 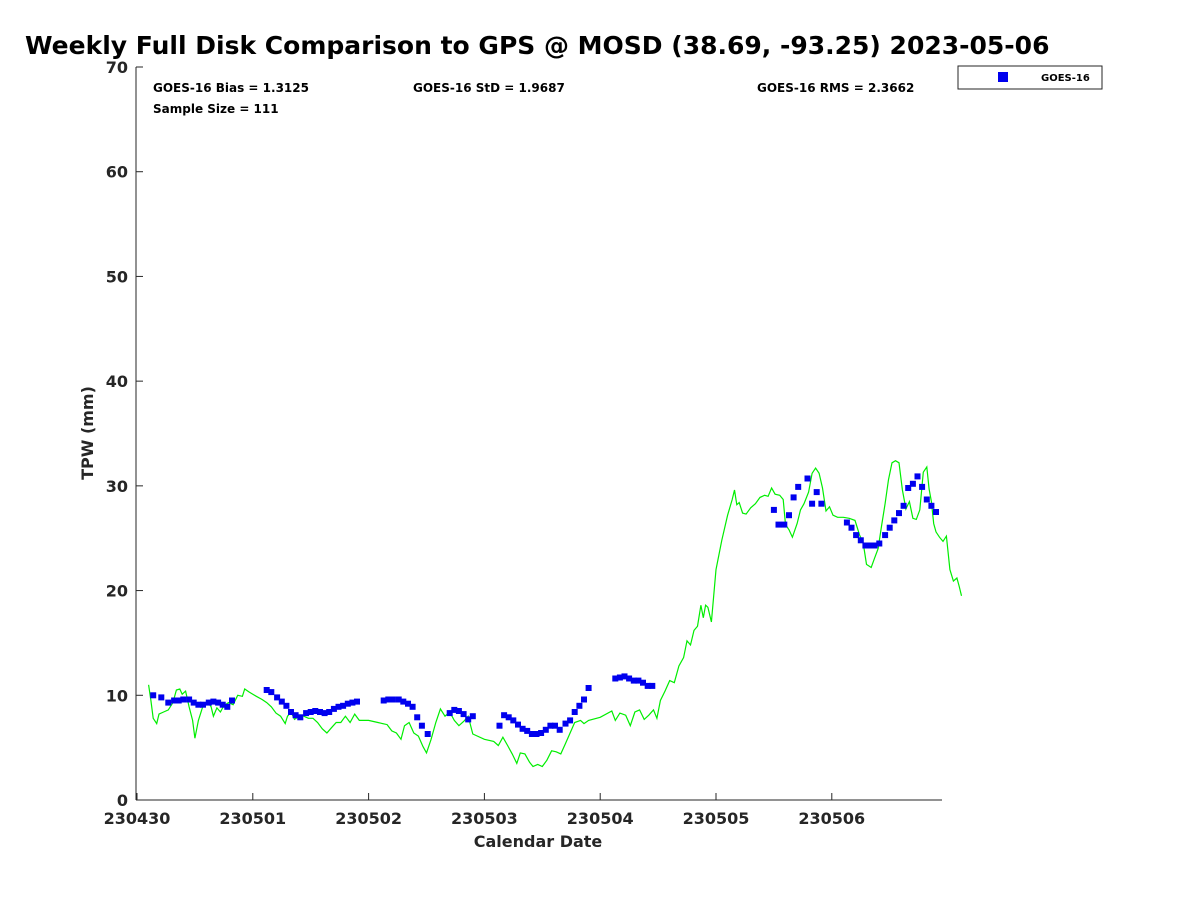 I want to click on y-tick-label: 70, so click(x=117, y=67).